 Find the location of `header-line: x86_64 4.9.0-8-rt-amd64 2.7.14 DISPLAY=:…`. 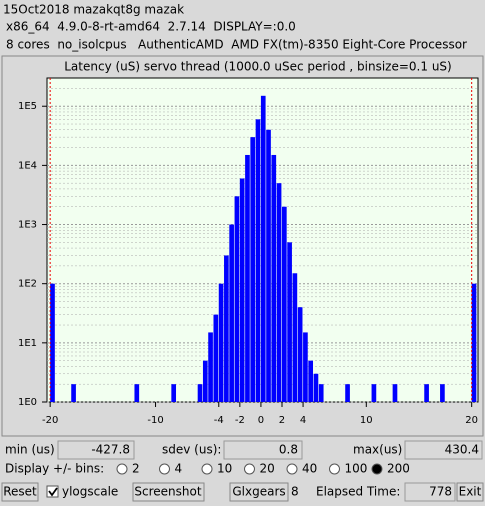

header-line: x86_64 4.9.0-8-rt-amd64 2.7.14 DISPLAY=:… is located at coordinates (151, 27).